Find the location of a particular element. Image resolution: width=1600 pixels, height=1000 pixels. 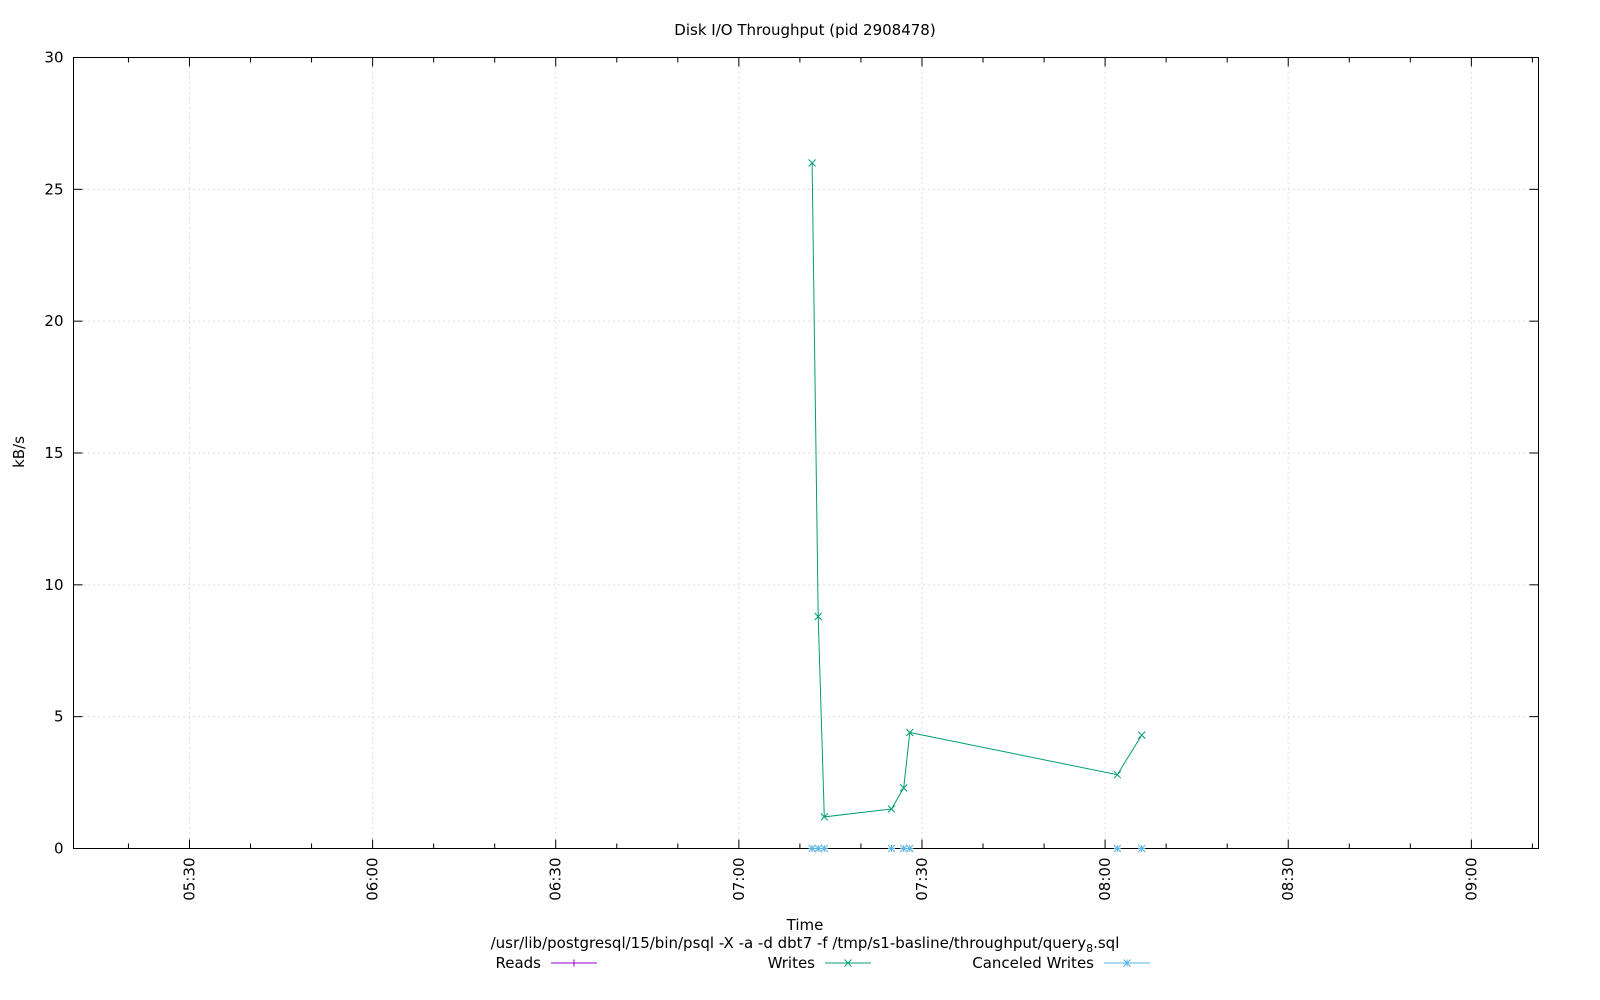

y-tick-label: 10 is located at coordinates (53, 585).